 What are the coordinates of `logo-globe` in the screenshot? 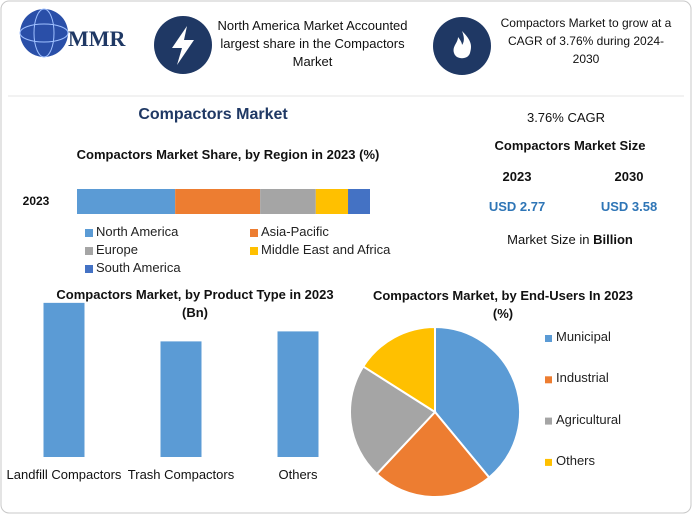 It's located at (44, 33).